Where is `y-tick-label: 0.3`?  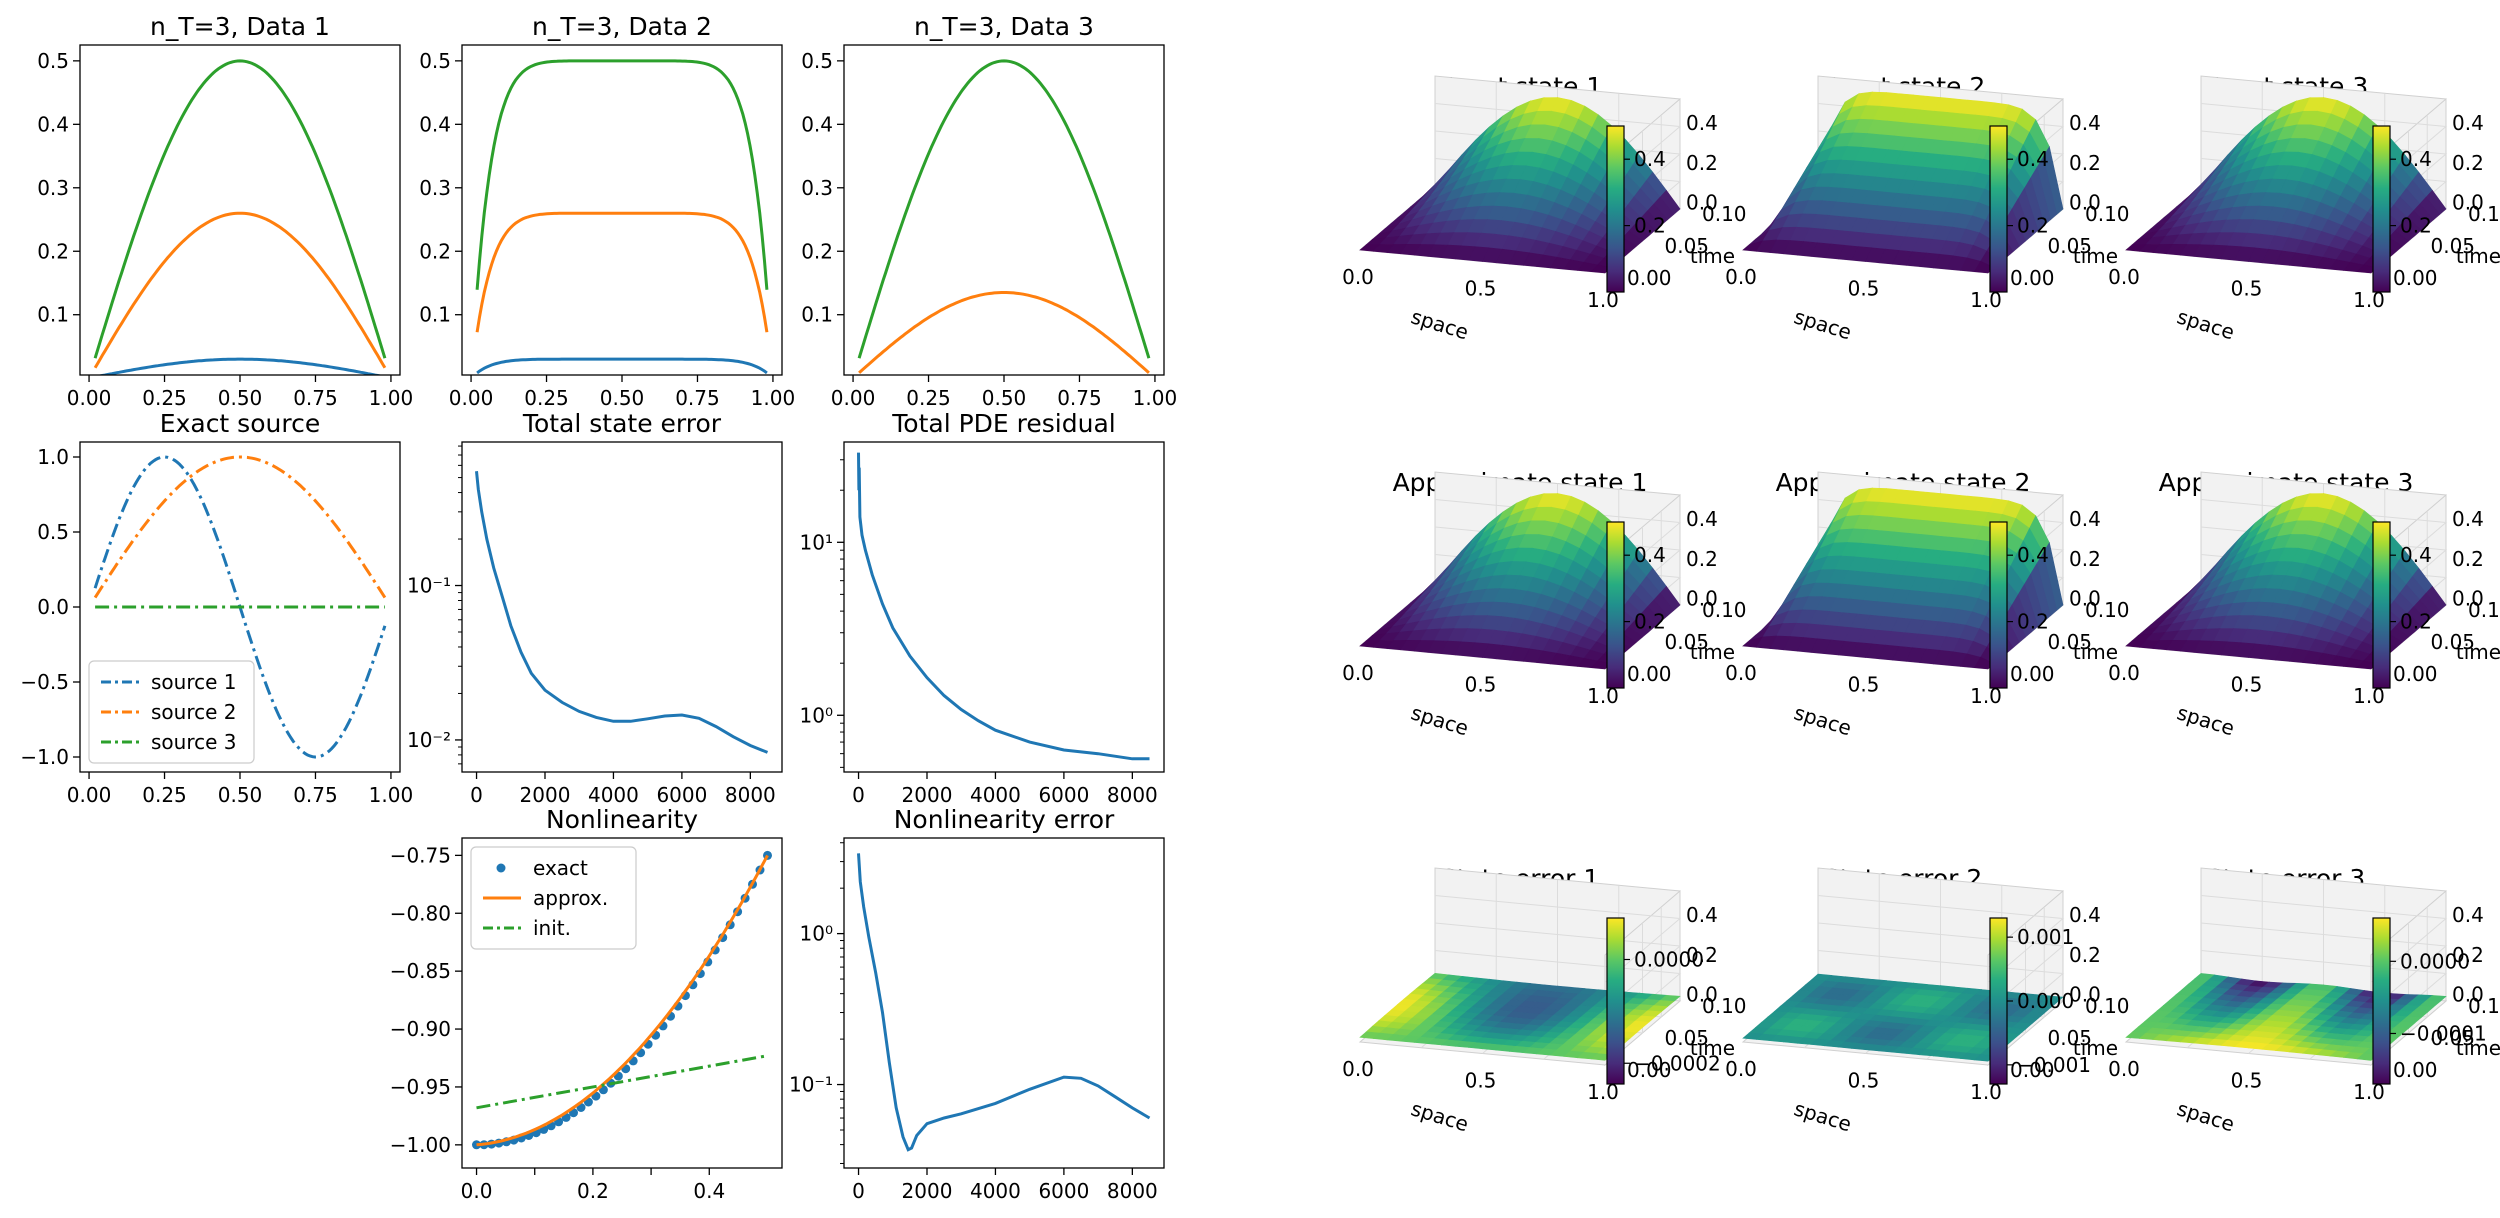
y-tick-label: 0.3 is located at coordinates (53, 188).